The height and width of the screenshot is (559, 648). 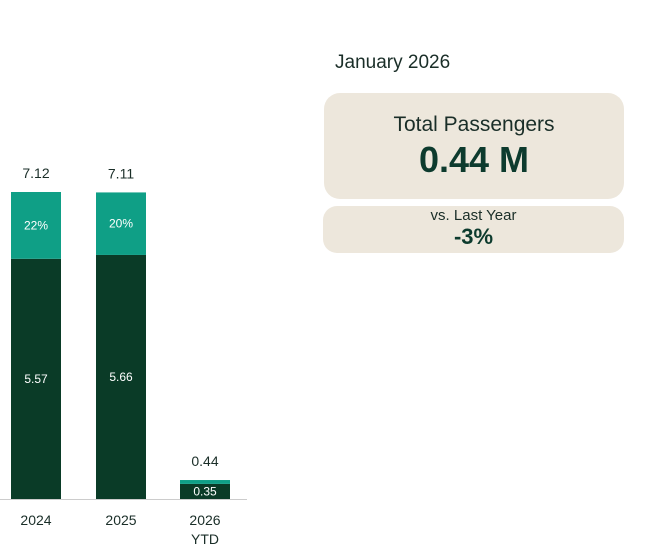 I want to click on vs-last-year-card: vs. Last Year -3%, so click(x=473, y=229).